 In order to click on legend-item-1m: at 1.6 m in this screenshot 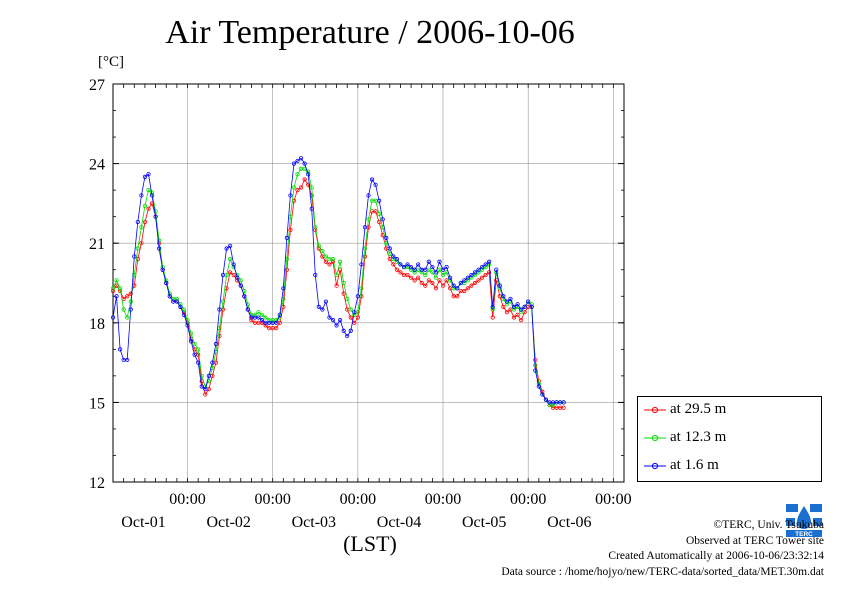, I will do `click(681, 467)`.